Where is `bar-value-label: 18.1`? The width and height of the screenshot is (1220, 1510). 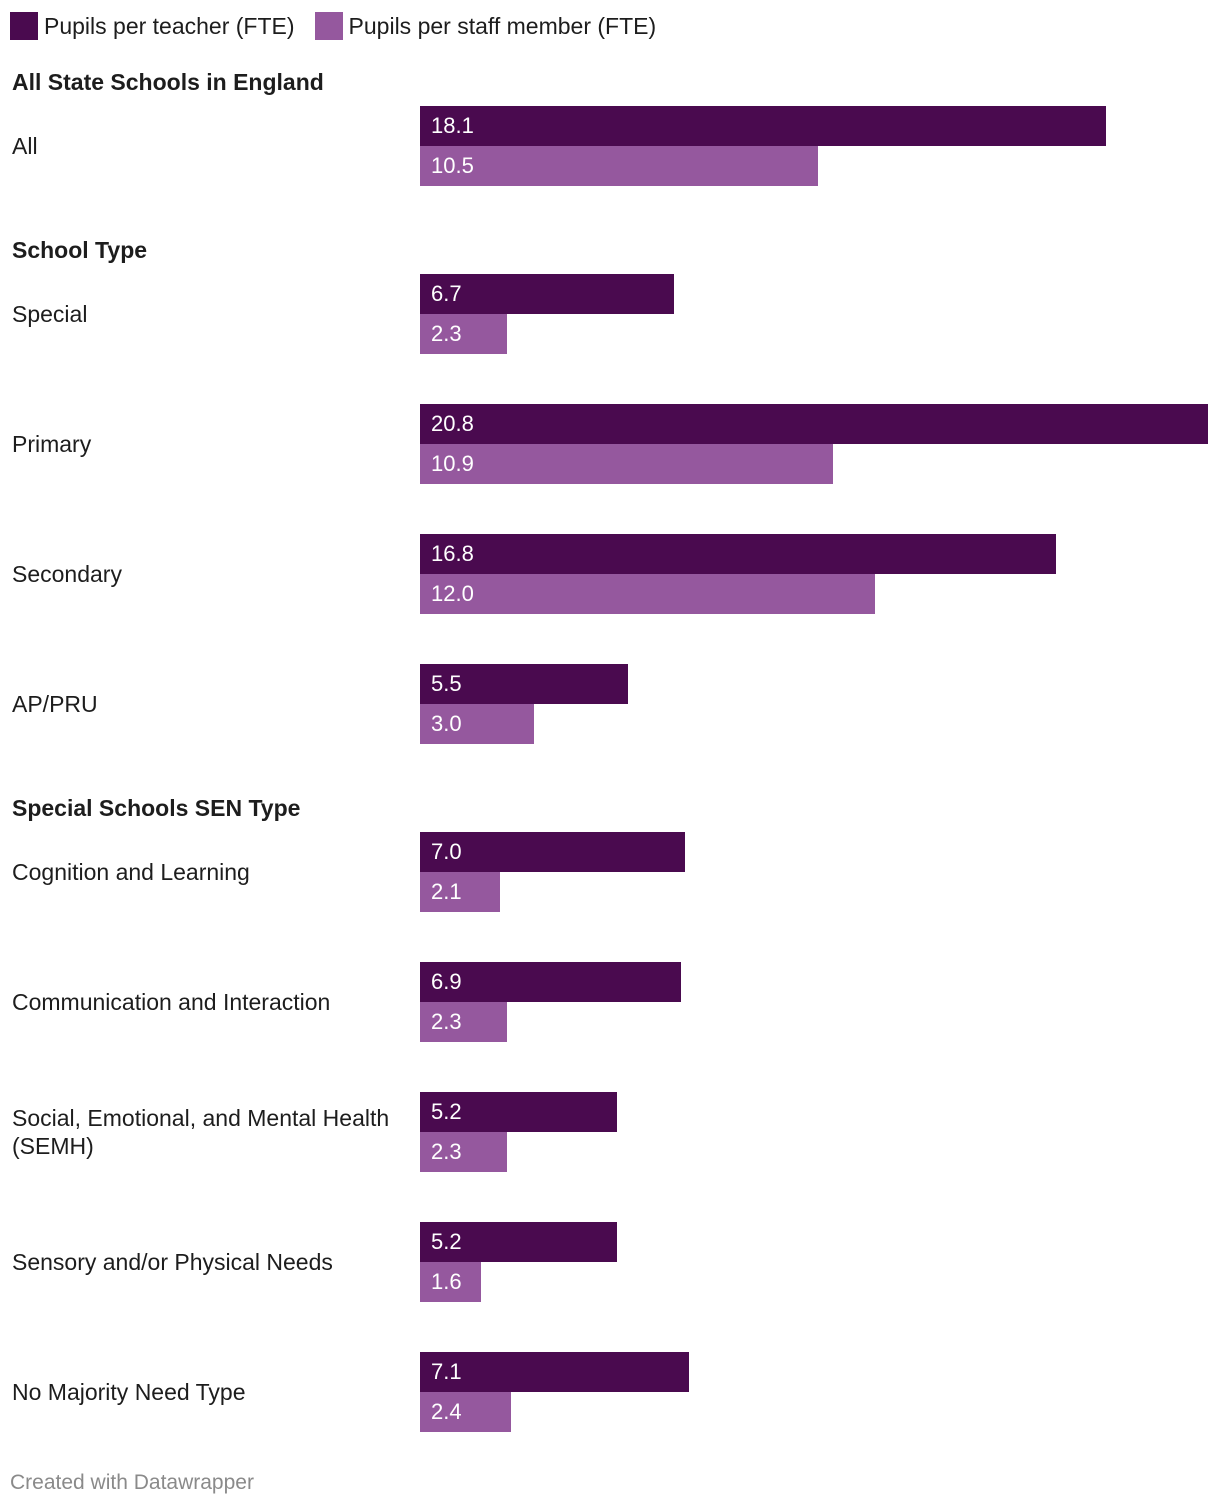
bar-value-label: 18.1 is located at coordinates (452, 125).